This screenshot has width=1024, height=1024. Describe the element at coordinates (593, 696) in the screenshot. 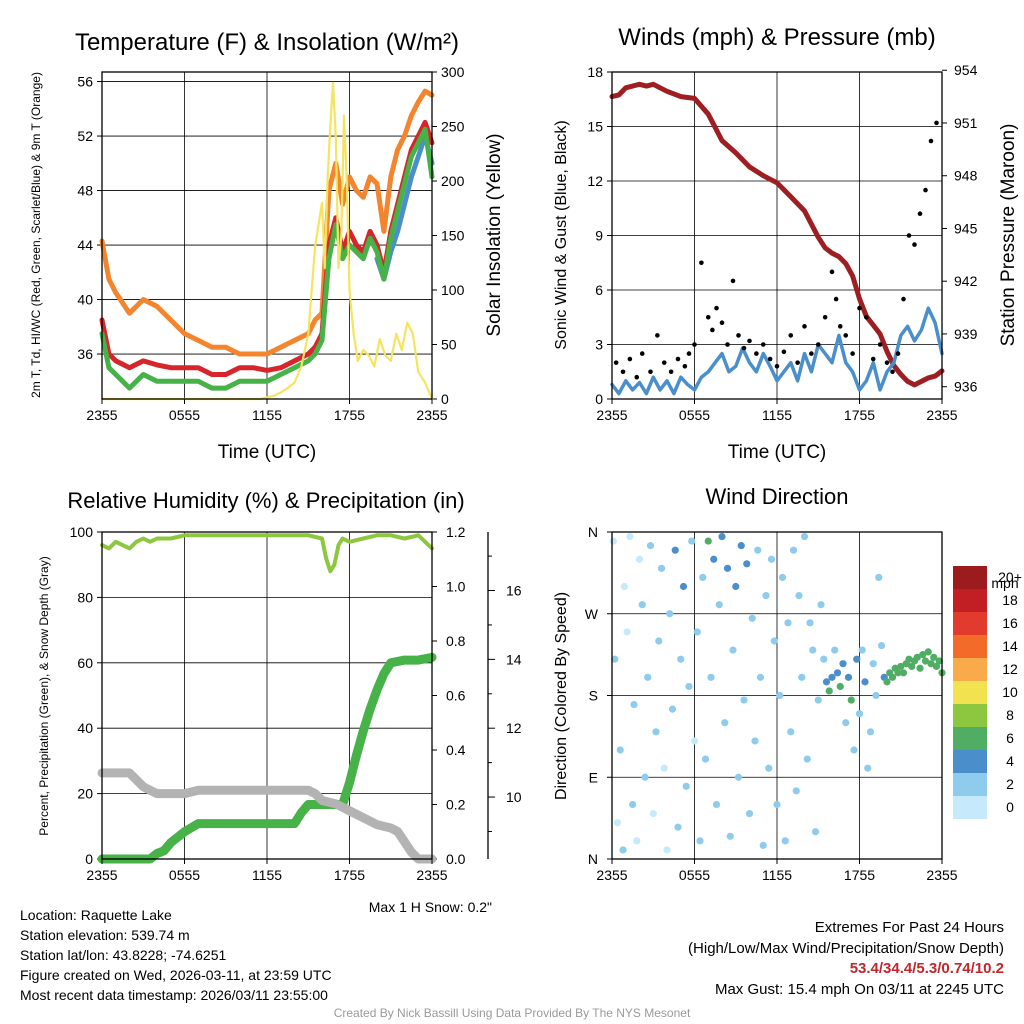

I see `direction-ytick-label: S` at that location.